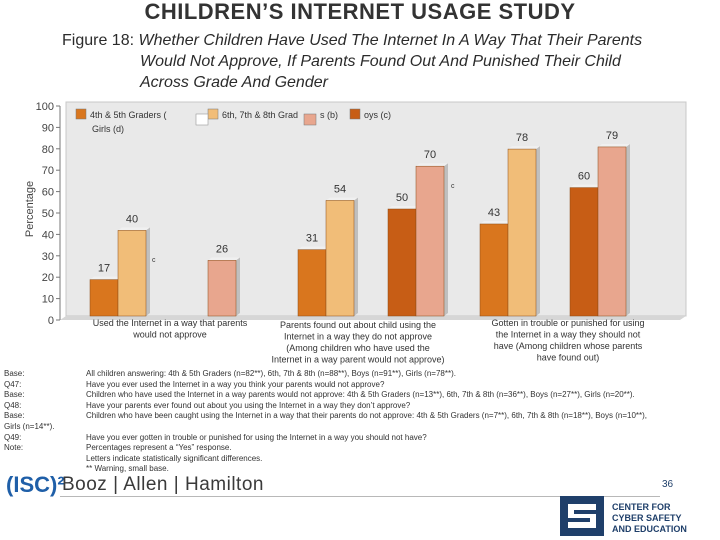  What do you see at coordinates (329, 115) in the screenshot?
I see `legend-label: s (b)` at bounding box center [329, 115].